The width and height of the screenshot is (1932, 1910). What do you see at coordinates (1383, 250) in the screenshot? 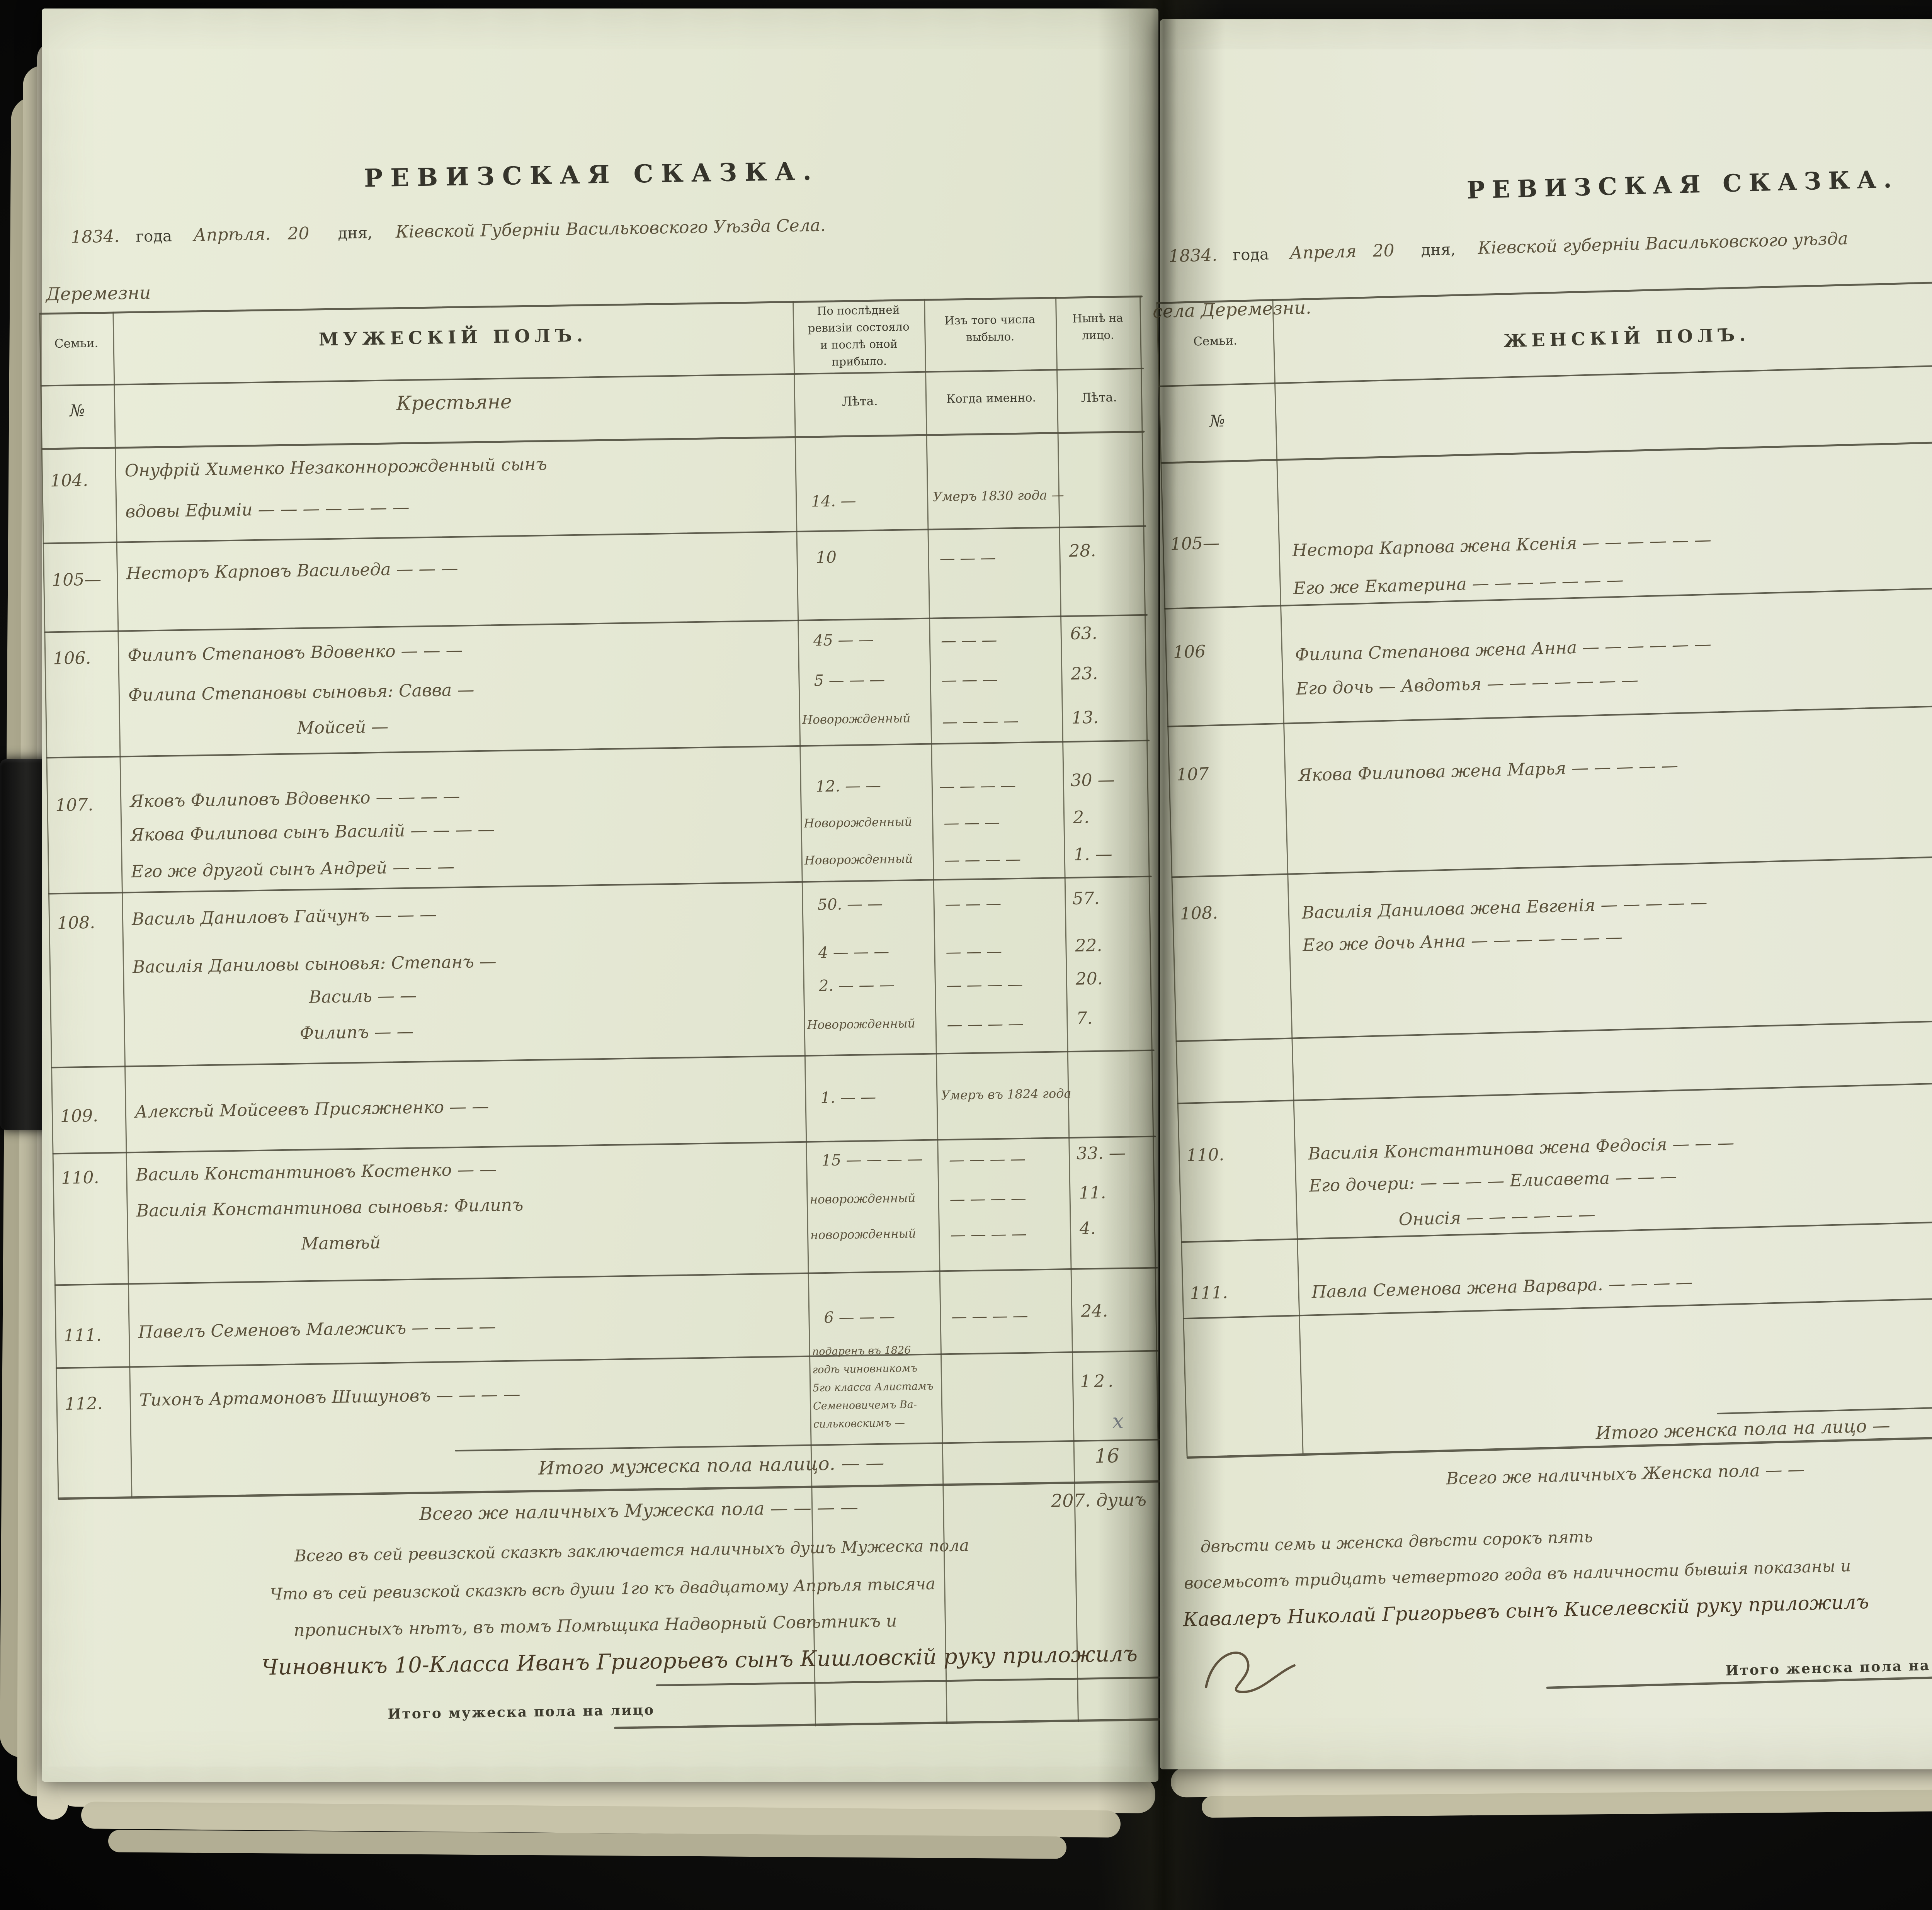
I see `date-day: 20` at bounding box center [1383, 250].